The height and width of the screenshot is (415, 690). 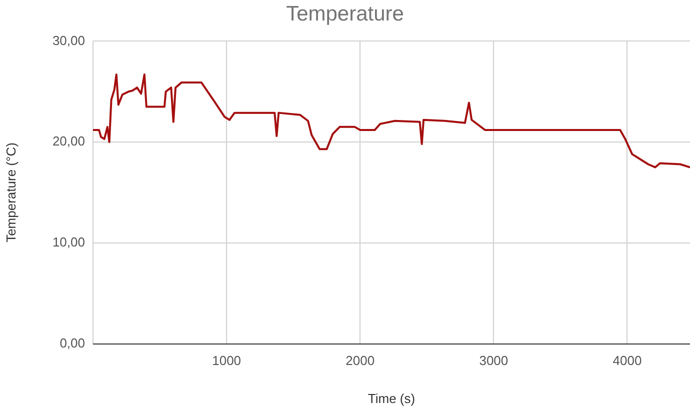 What do you see at coordinates (360, 360) in the screenshot?
I see `x-tick-label: 2000` at bounding box center [360, 360].